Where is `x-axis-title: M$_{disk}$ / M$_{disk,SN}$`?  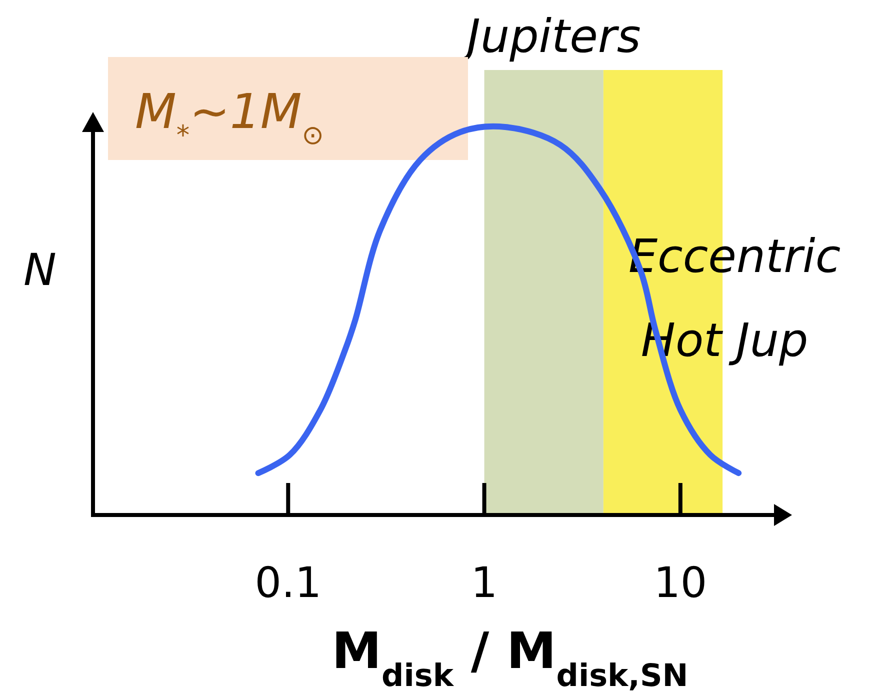 x-axis-title: M$_{disk}$ / M$_{disk,SN}$ is located at coordinates (510, 658).